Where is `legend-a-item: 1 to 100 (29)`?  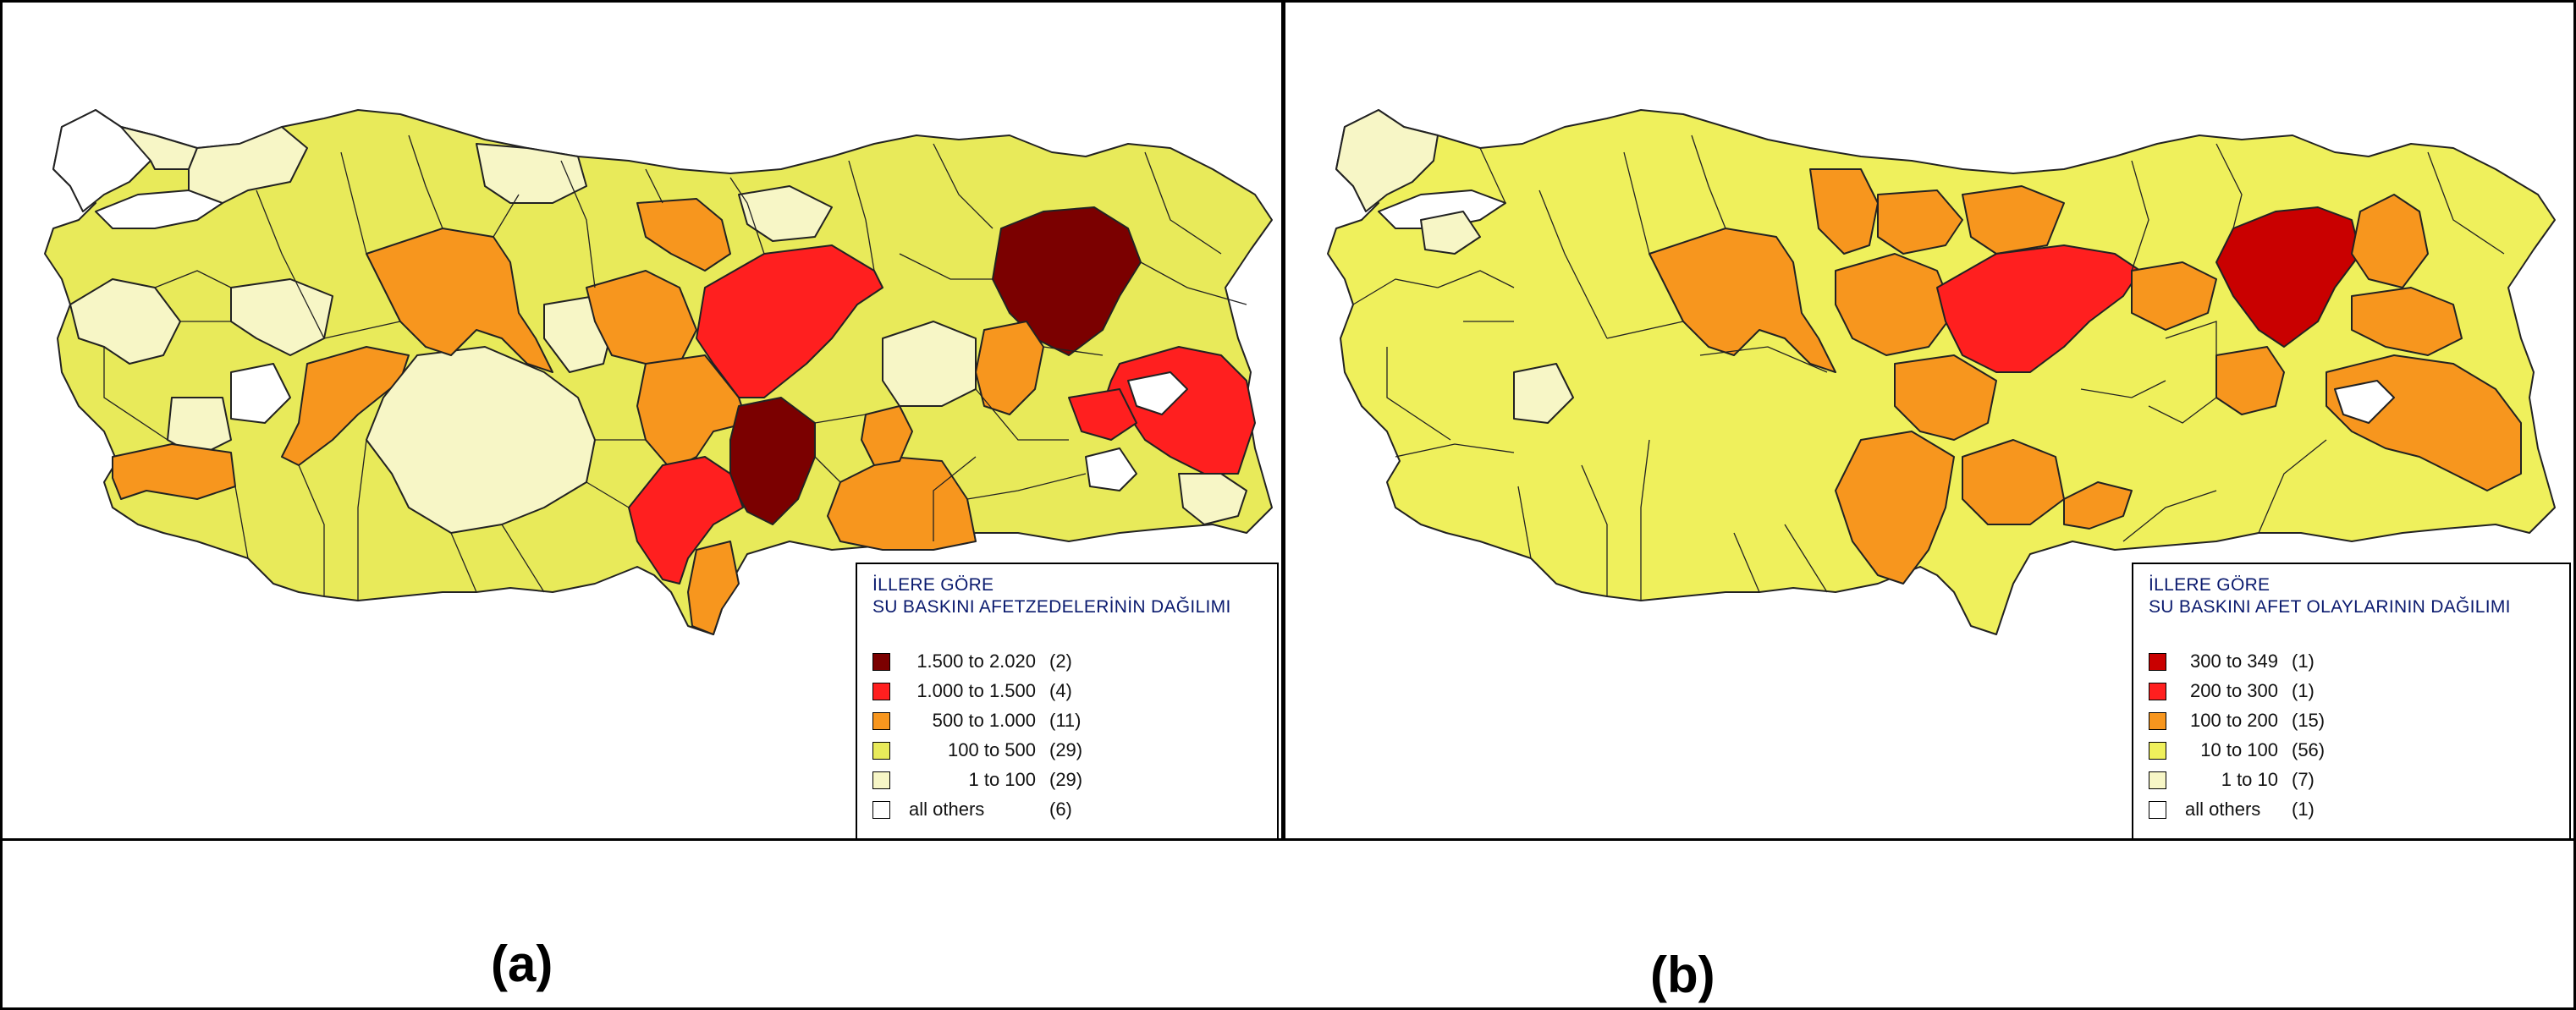
legend-a-item: 1 to 100 (29) is located at coordinates (977, 780).